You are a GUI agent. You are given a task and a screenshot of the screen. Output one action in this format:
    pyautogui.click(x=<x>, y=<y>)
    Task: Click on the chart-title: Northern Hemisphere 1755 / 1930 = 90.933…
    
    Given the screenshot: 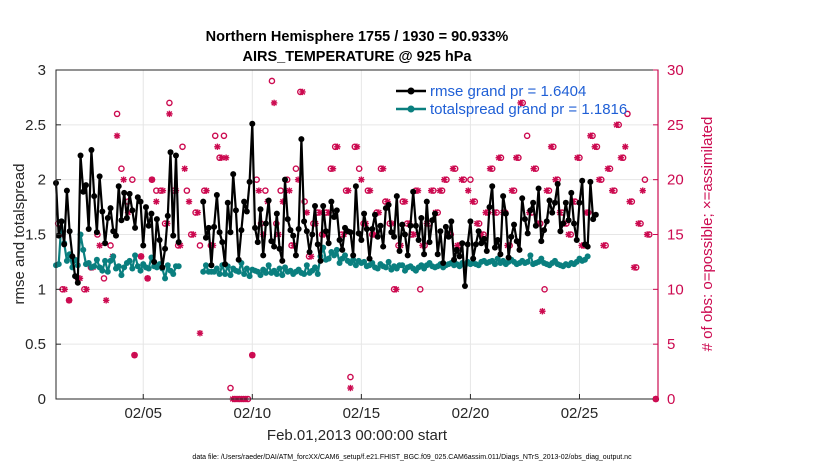 What is the action you would take?
    pyautogui.click(x=357, y=37)
    